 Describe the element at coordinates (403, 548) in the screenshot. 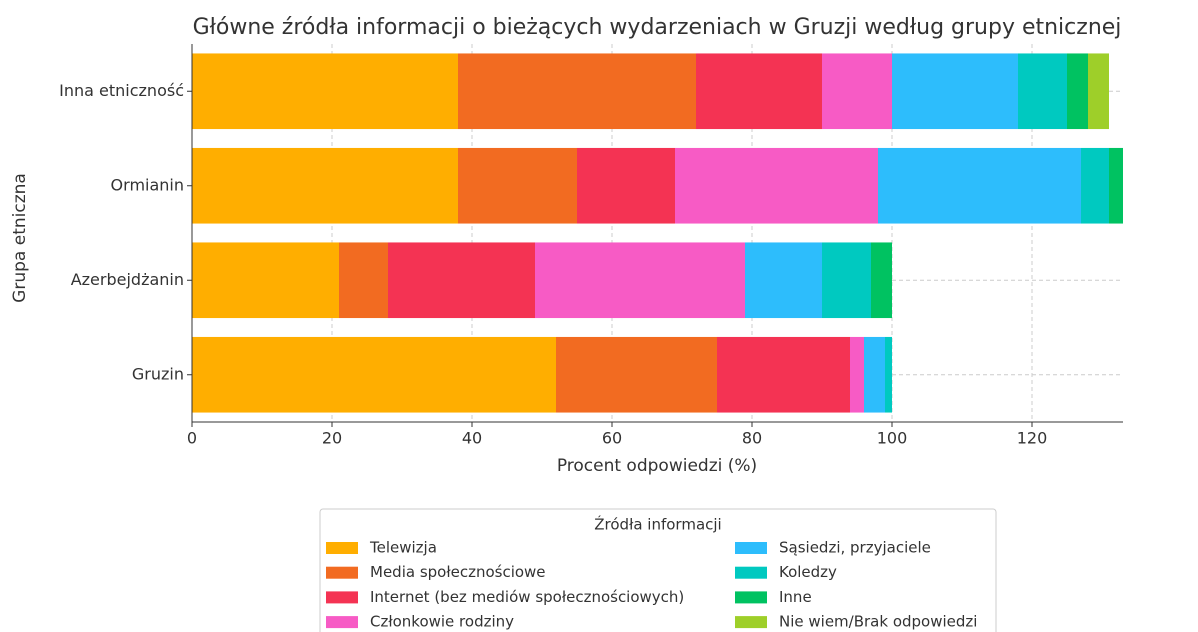

I see `legend-label: Telewizja` at that location.